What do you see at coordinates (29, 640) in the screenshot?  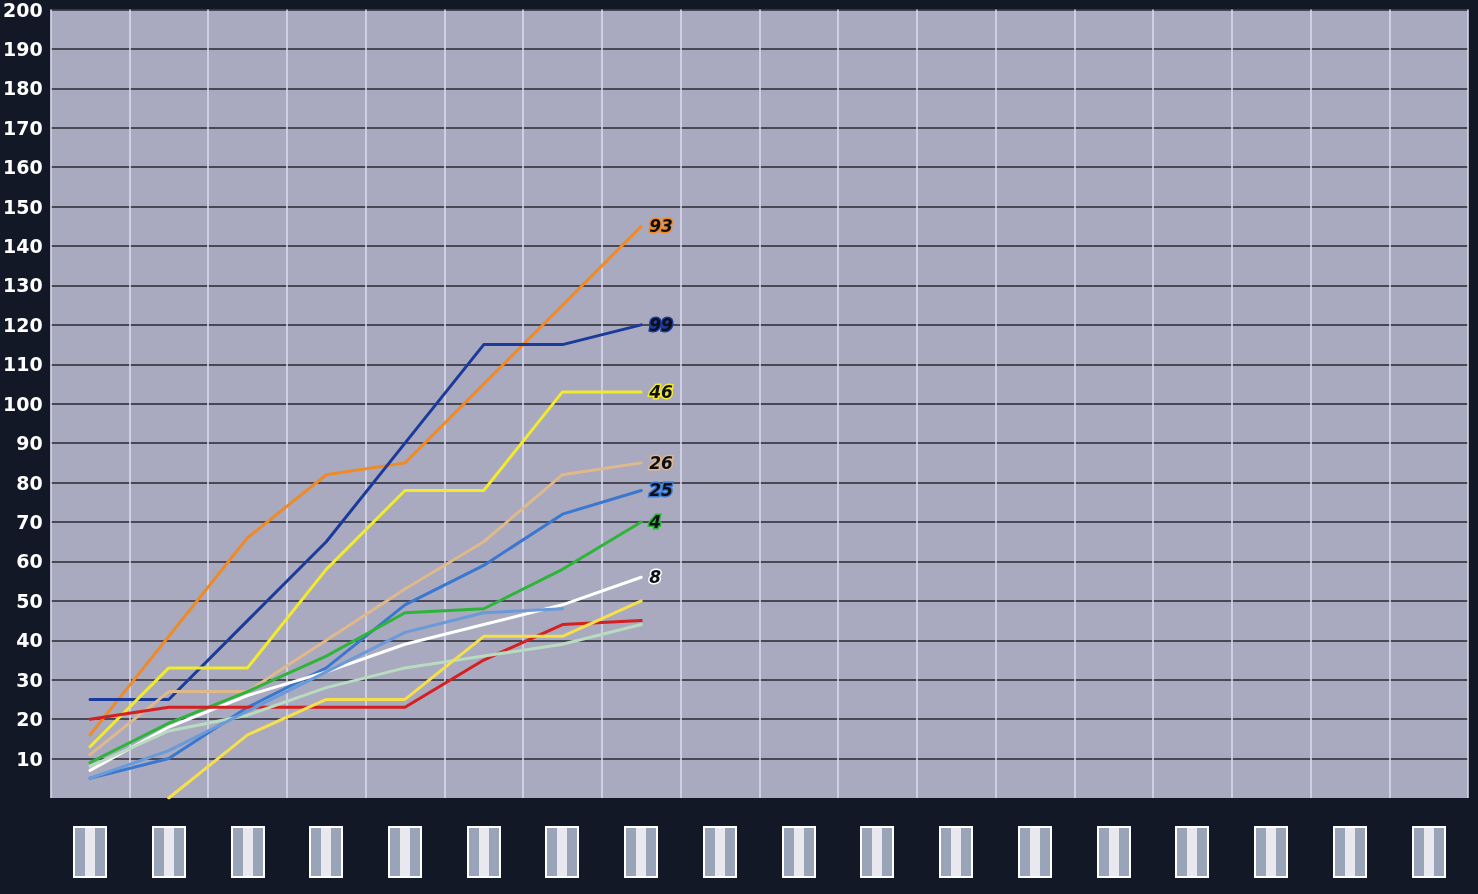 I see `y-tick-label: 40` at bounding box center [29, 640].